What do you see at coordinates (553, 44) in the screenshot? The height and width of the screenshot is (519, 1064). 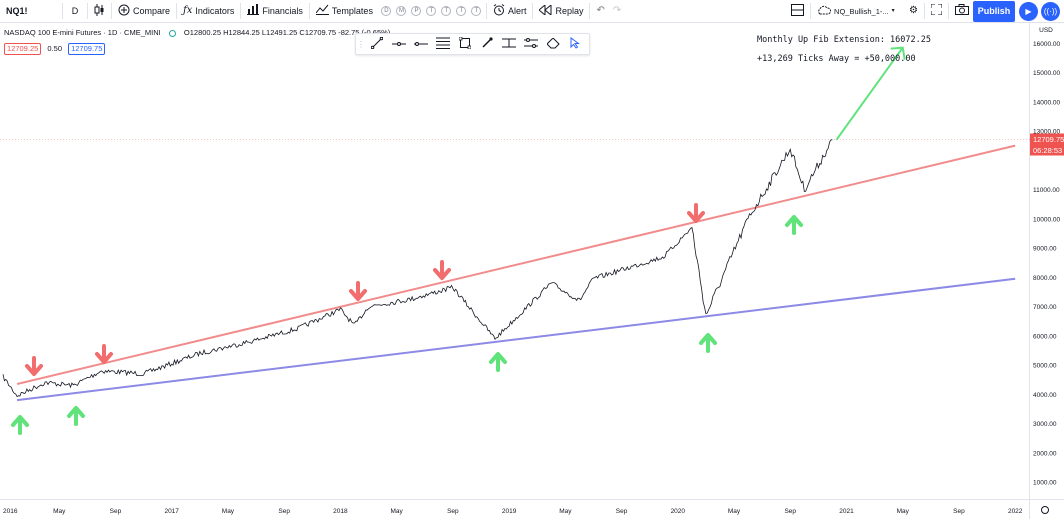 I see `eraser-tool-button` at bounding box center [553, 44].